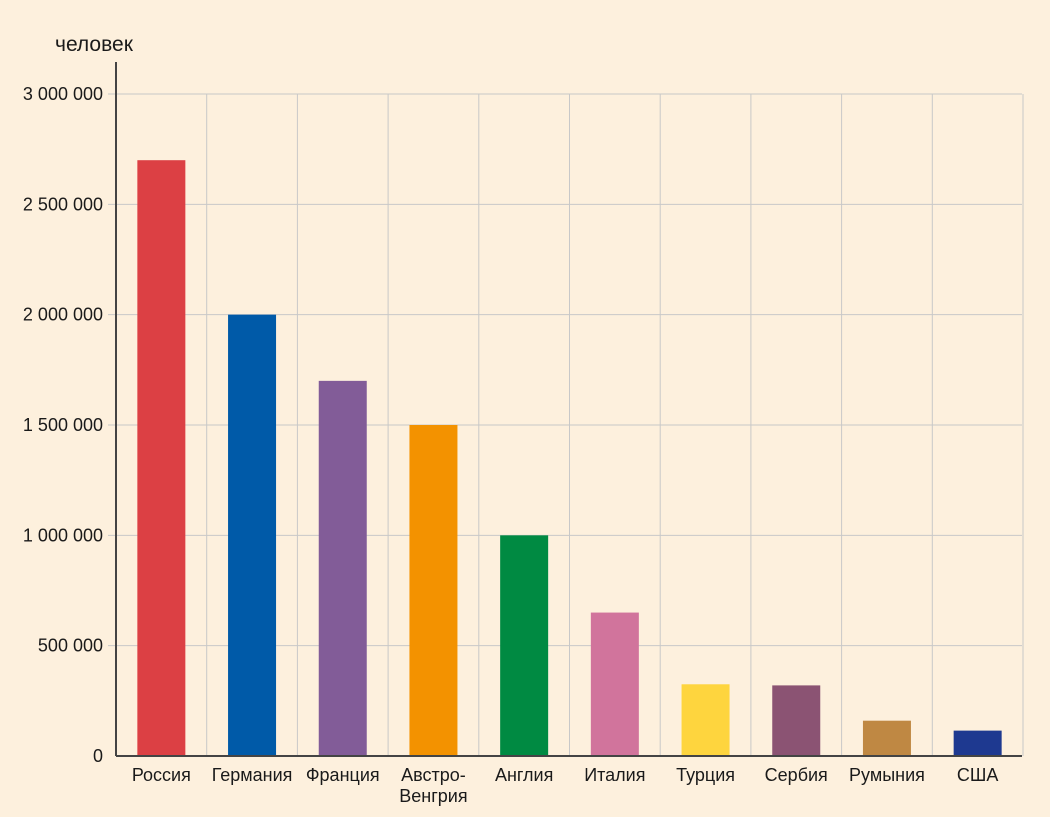 The image size is (1050, 817). I want to click on y-tick-label: 1 500 000, so click(63, 425).